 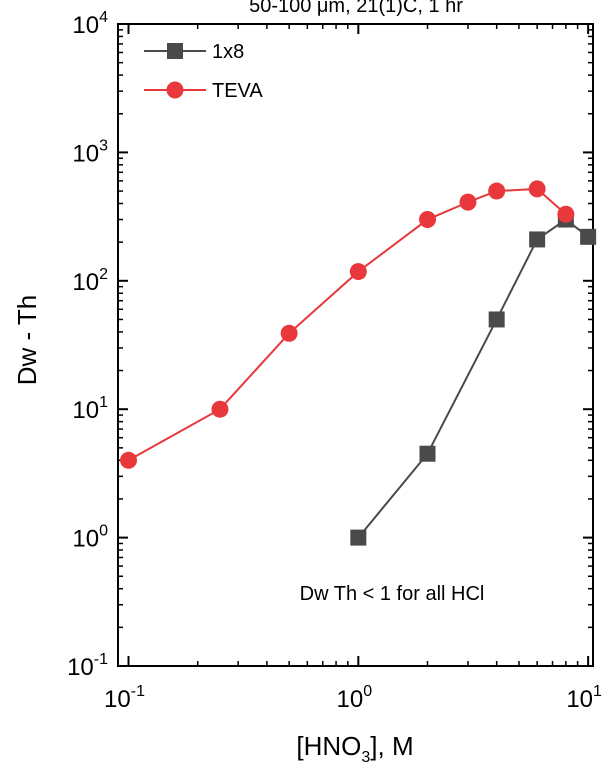 What do you see at coordinates (237, 91) in the screenshot?
I see `legend-label-teva: TEVA` at bounding box center [237, 91].